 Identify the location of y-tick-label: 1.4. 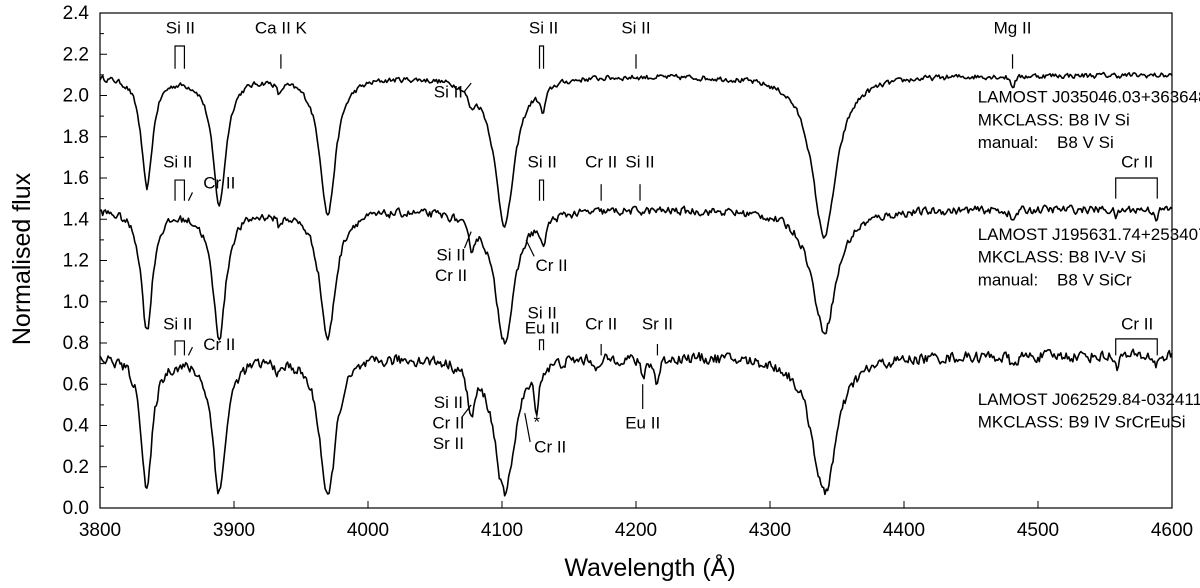
(76, 219).